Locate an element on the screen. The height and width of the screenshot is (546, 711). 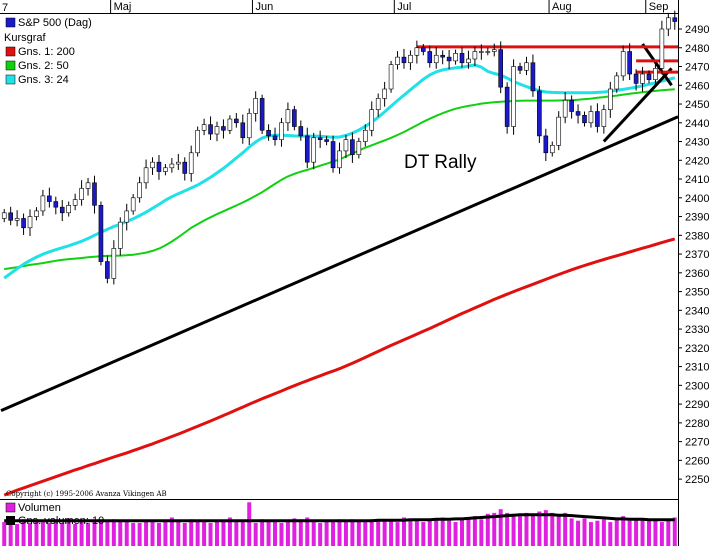
legend-ma2: Gns. 2: 50 is located at coordinates (43, 66).